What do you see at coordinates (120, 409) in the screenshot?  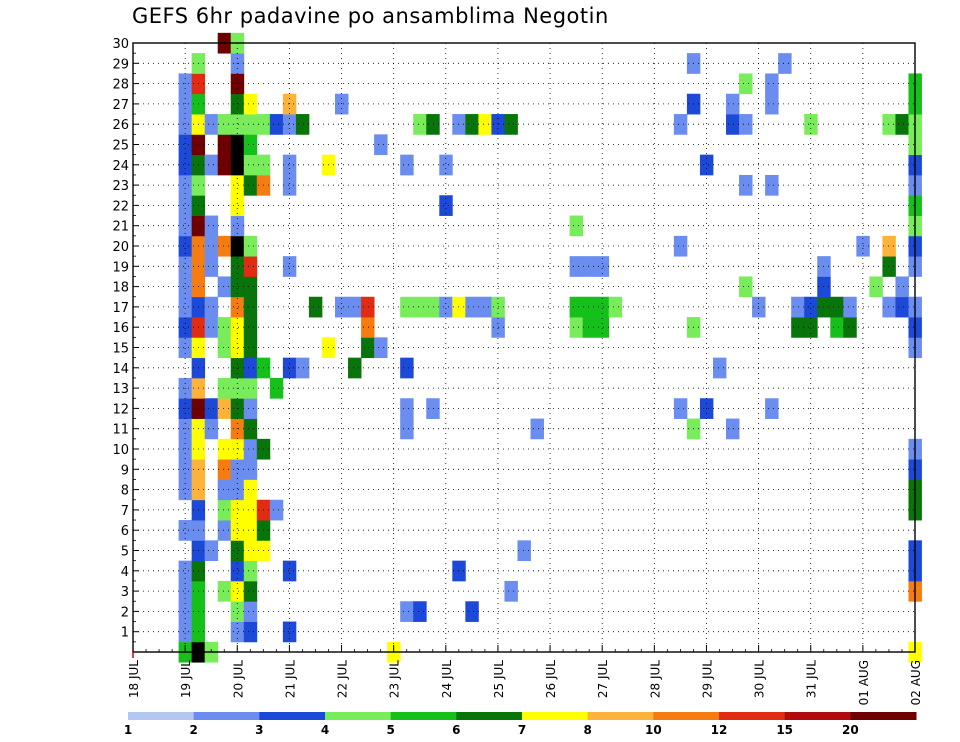 I see `y-tick-label: 12` at bounding box center [120, 409].